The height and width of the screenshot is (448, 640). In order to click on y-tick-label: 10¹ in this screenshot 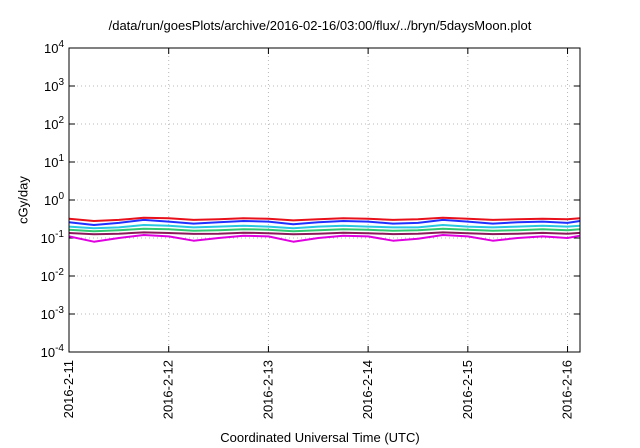, I will do `click(54, 161)`.